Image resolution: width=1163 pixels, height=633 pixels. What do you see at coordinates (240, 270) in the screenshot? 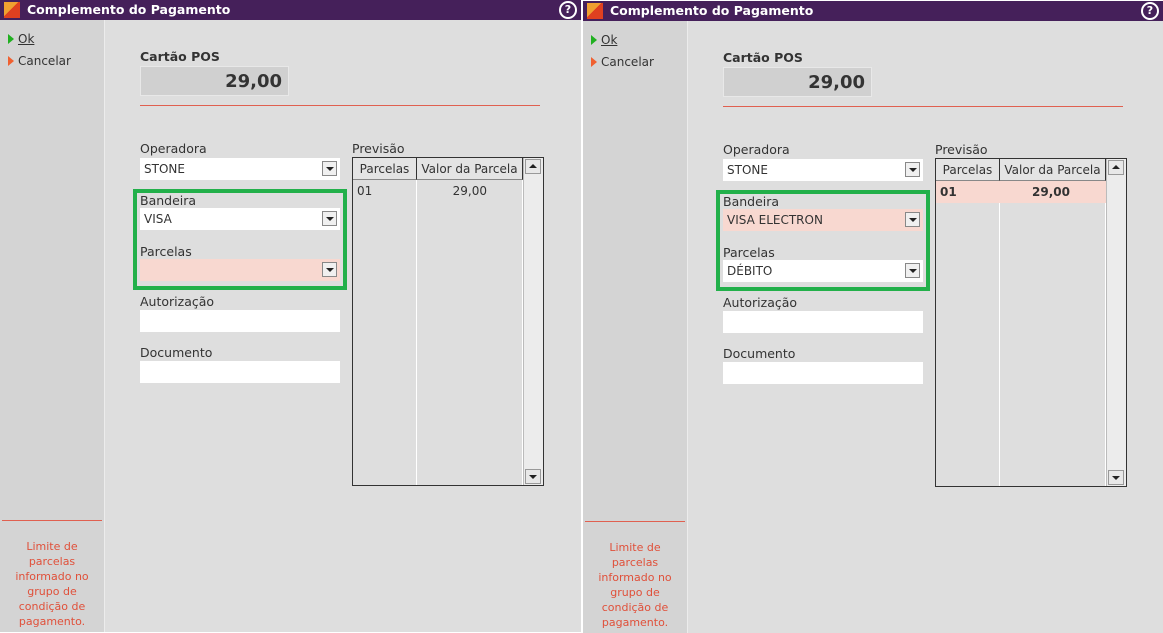
I see `parcelas-select` at bounding box center [240, 270].